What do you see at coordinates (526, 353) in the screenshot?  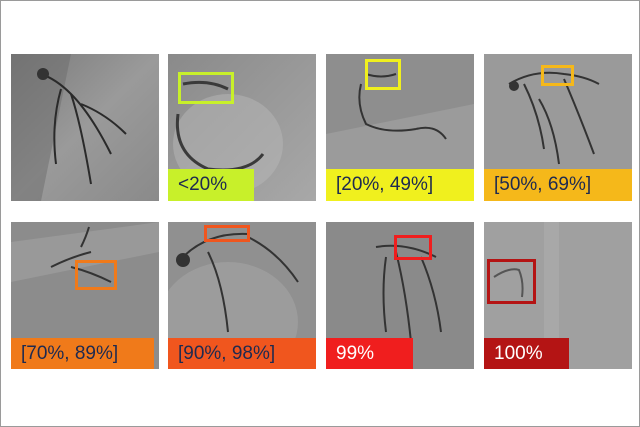 I see `stenosis-label: 100%` at bounding box center [526, 353].